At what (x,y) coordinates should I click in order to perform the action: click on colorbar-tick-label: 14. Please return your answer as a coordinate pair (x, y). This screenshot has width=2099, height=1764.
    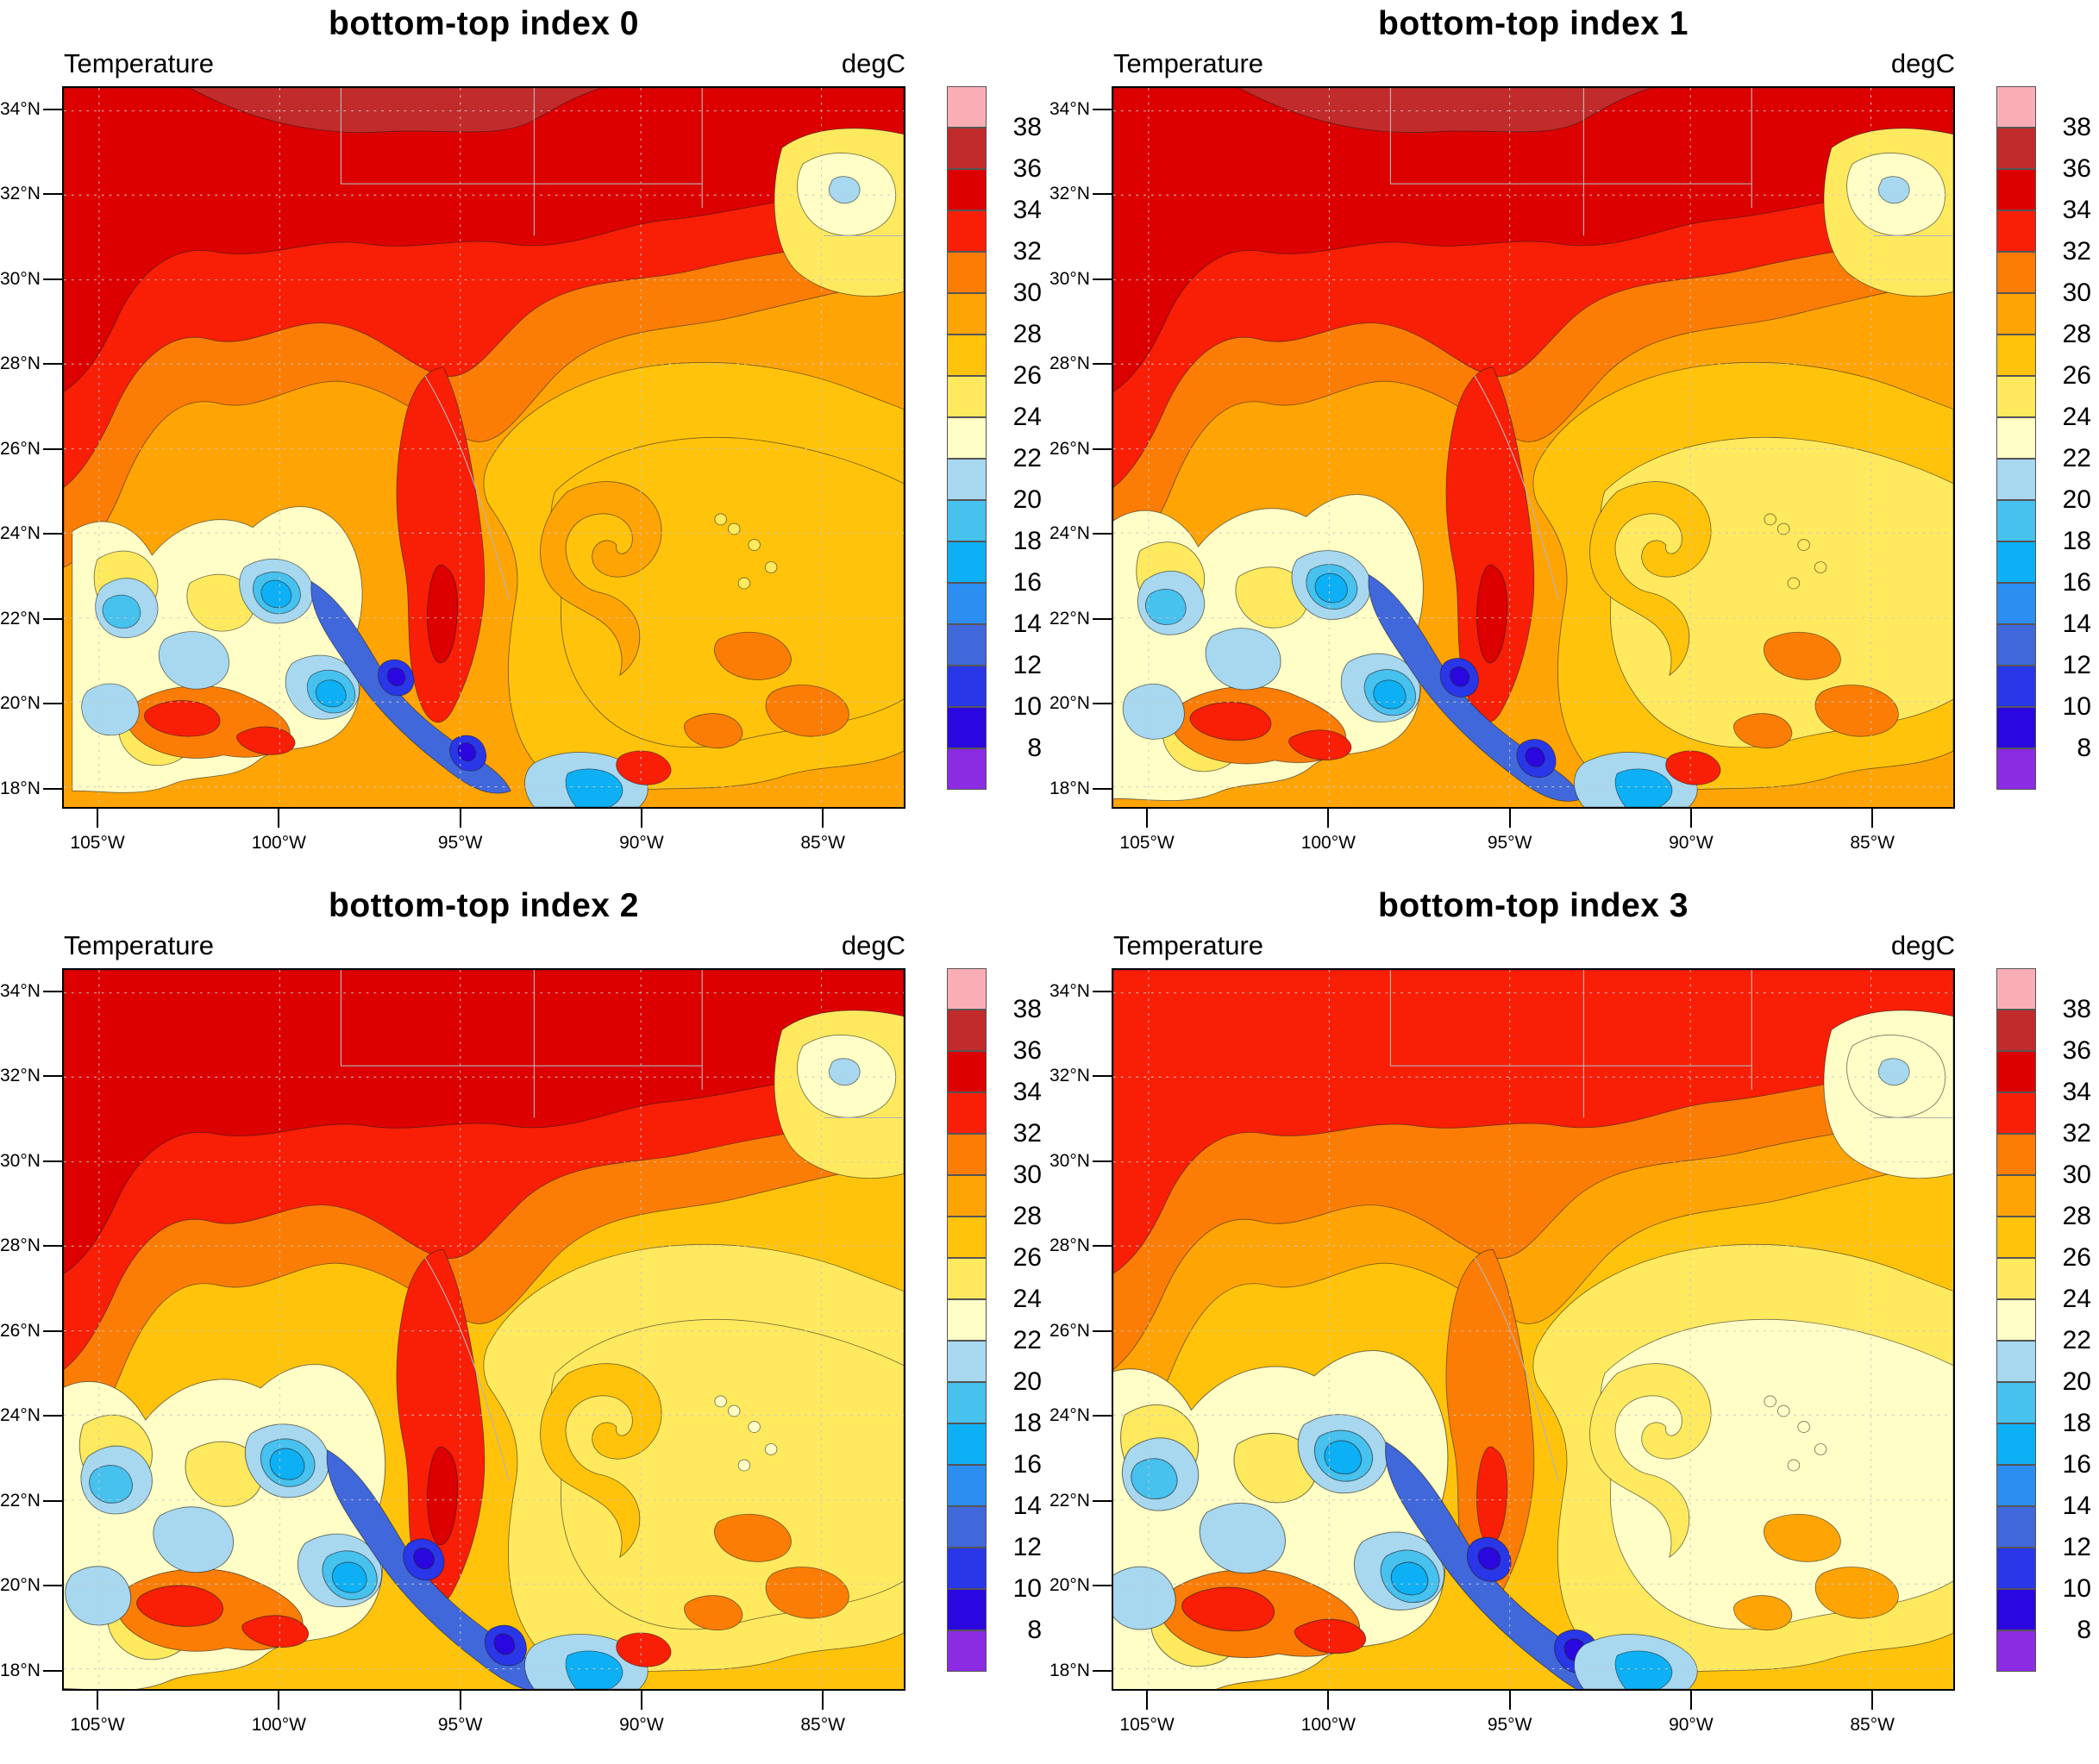
    Looking at the image, I should click on (2076, 1506).